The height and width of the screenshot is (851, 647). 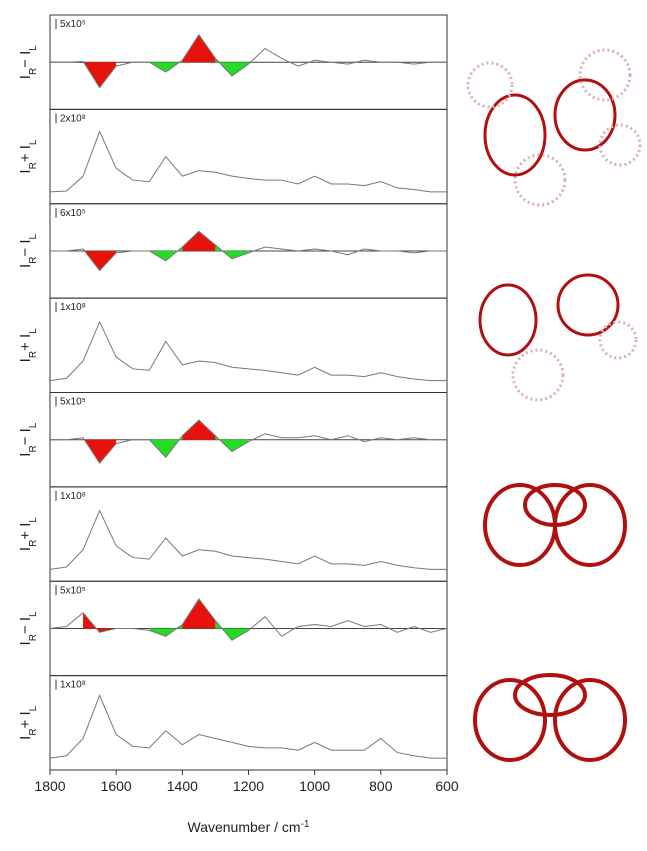 What do you see at coordinates (248, 786) in the screenshot?
I see `x-tick-label: 1200` at bounding box center [248, 786].